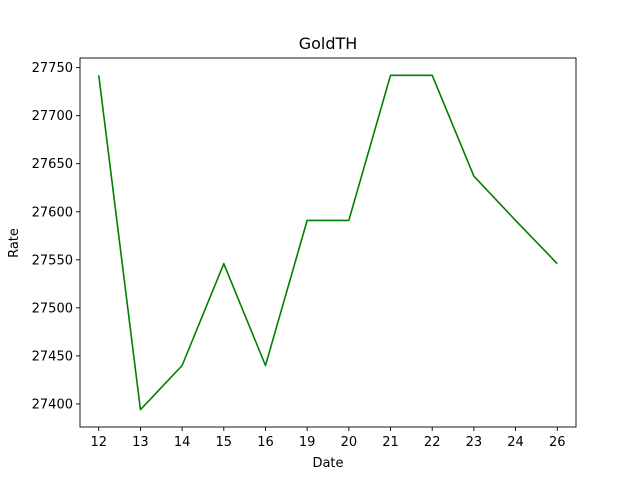 The image size is (640, 480). I want to click on x-tick-label: 19, so click(307, 442).